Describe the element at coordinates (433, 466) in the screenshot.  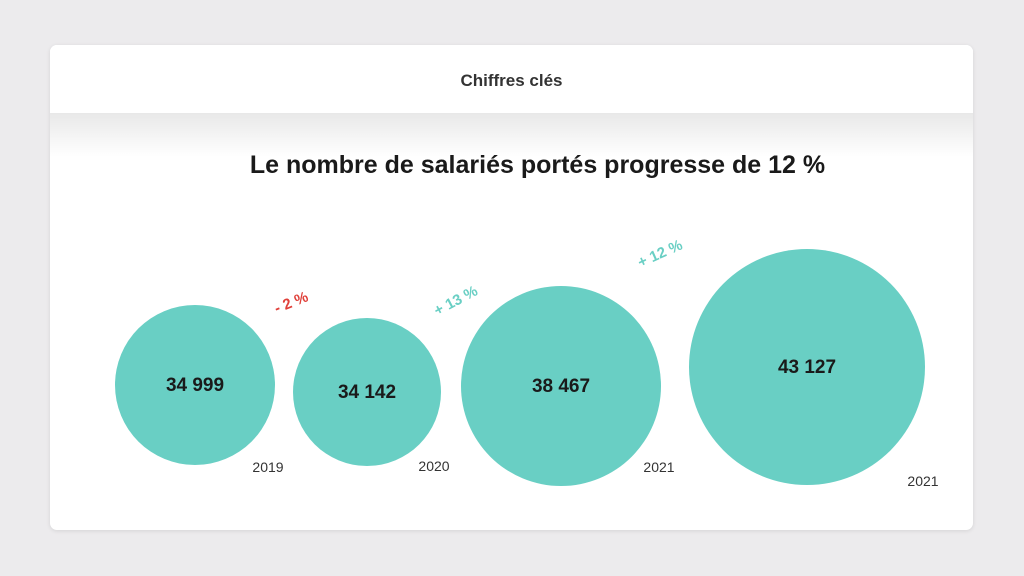
I see `year-label: 2020` at that location.